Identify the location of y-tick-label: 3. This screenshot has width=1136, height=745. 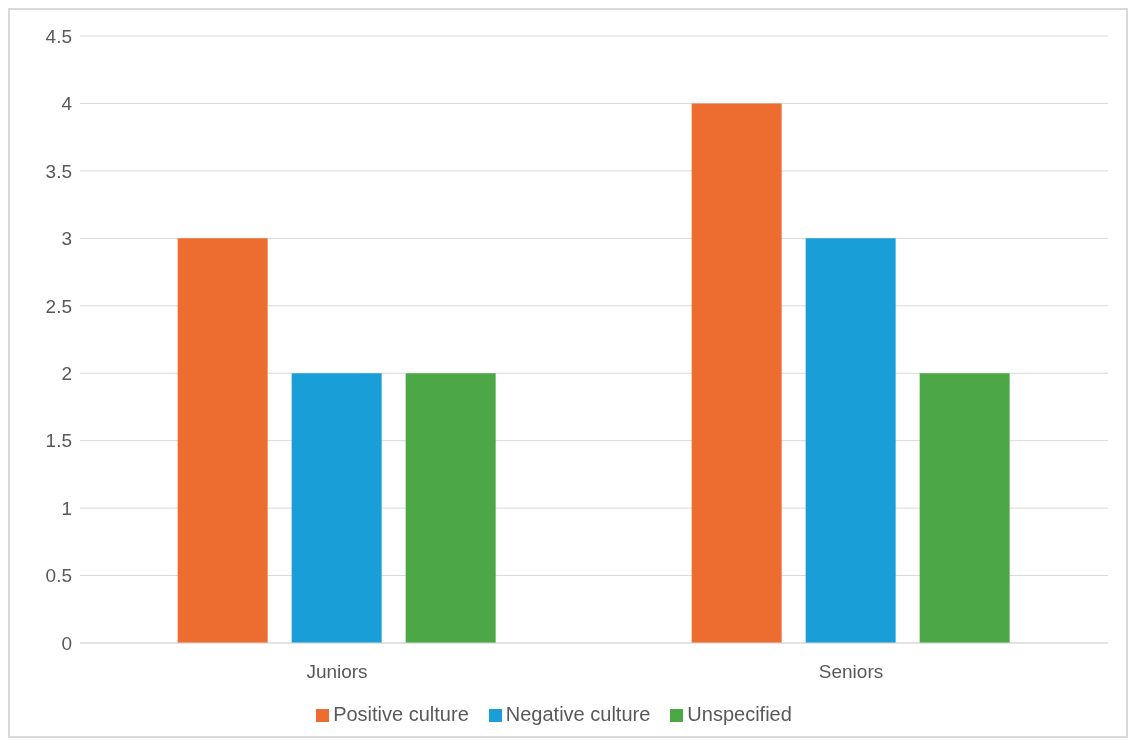
(66, 239).